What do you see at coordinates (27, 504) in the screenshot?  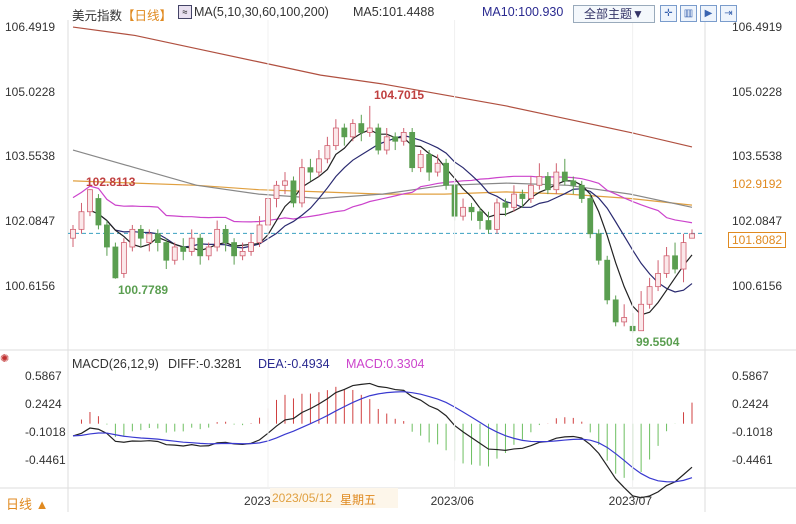 I see `period-toggle-button: 日线 ▲` at bounding box center [27, 504].